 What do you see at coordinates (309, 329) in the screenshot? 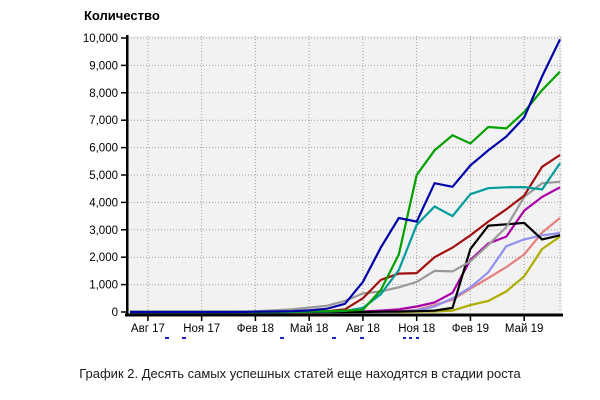
I see `x-tick-label: Май 18` at bounding box center [309, 329].